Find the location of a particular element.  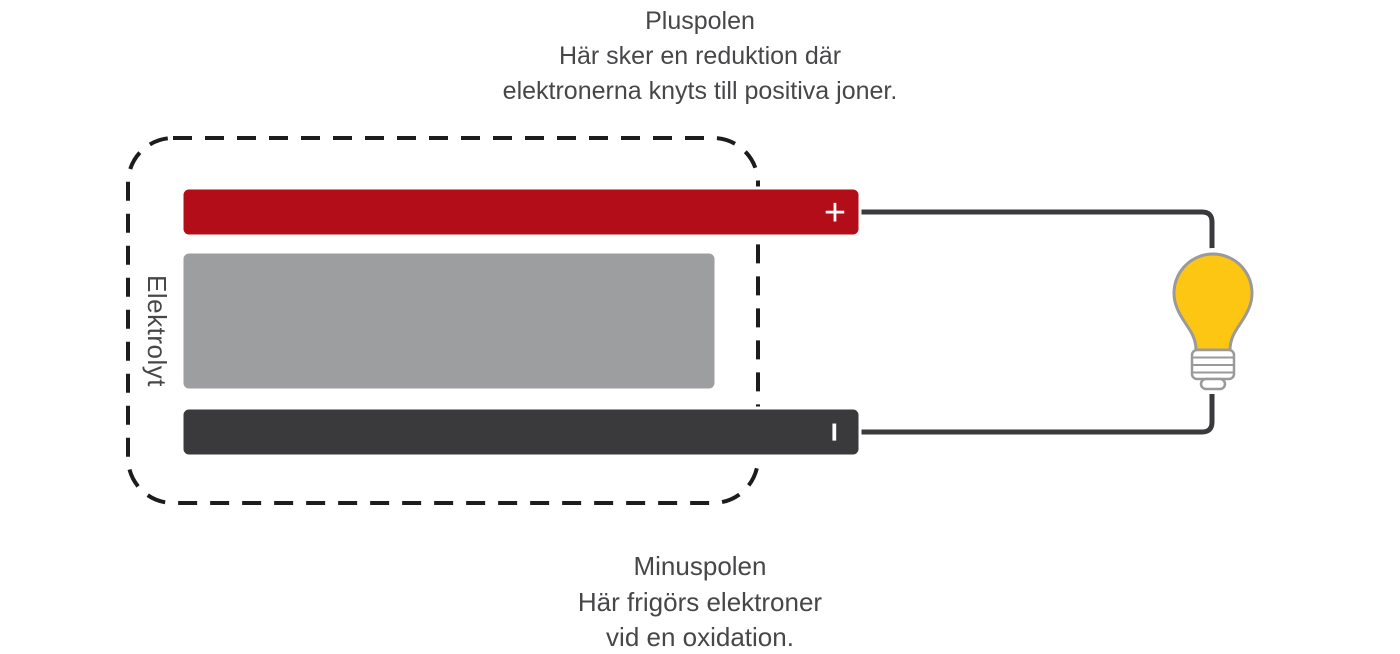

bulb-base-tip is located at coordinates (1213, 384).